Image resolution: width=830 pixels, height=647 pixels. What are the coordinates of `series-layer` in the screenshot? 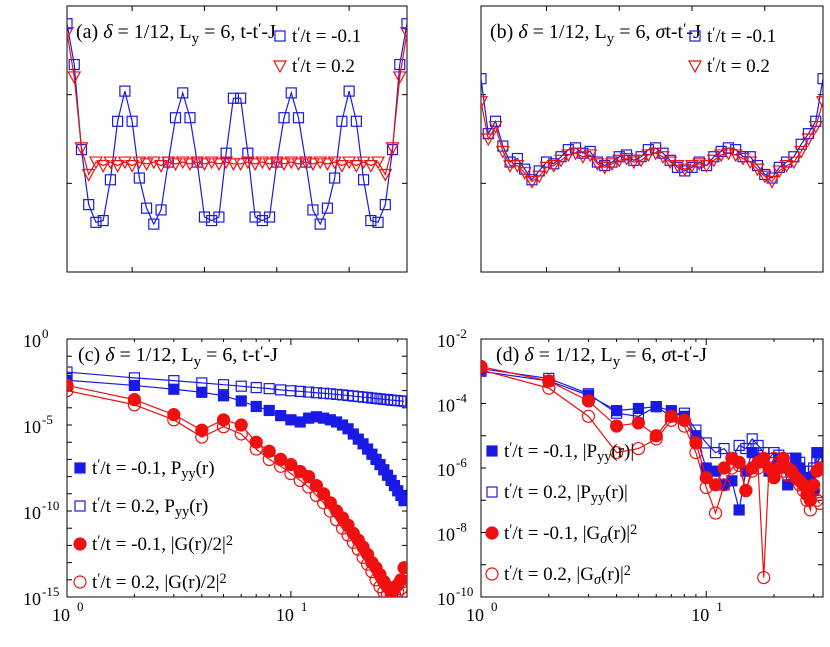 It's located at (237, 124).